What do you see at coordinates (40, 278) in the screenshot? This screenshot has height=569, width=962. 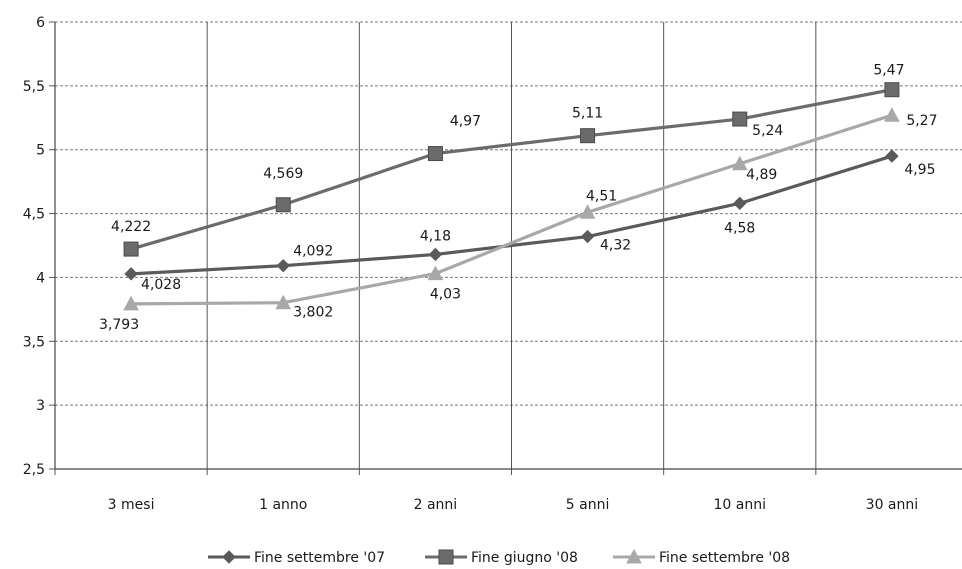 I see `y-tick-label: 4` at bounding box center [40, 278].